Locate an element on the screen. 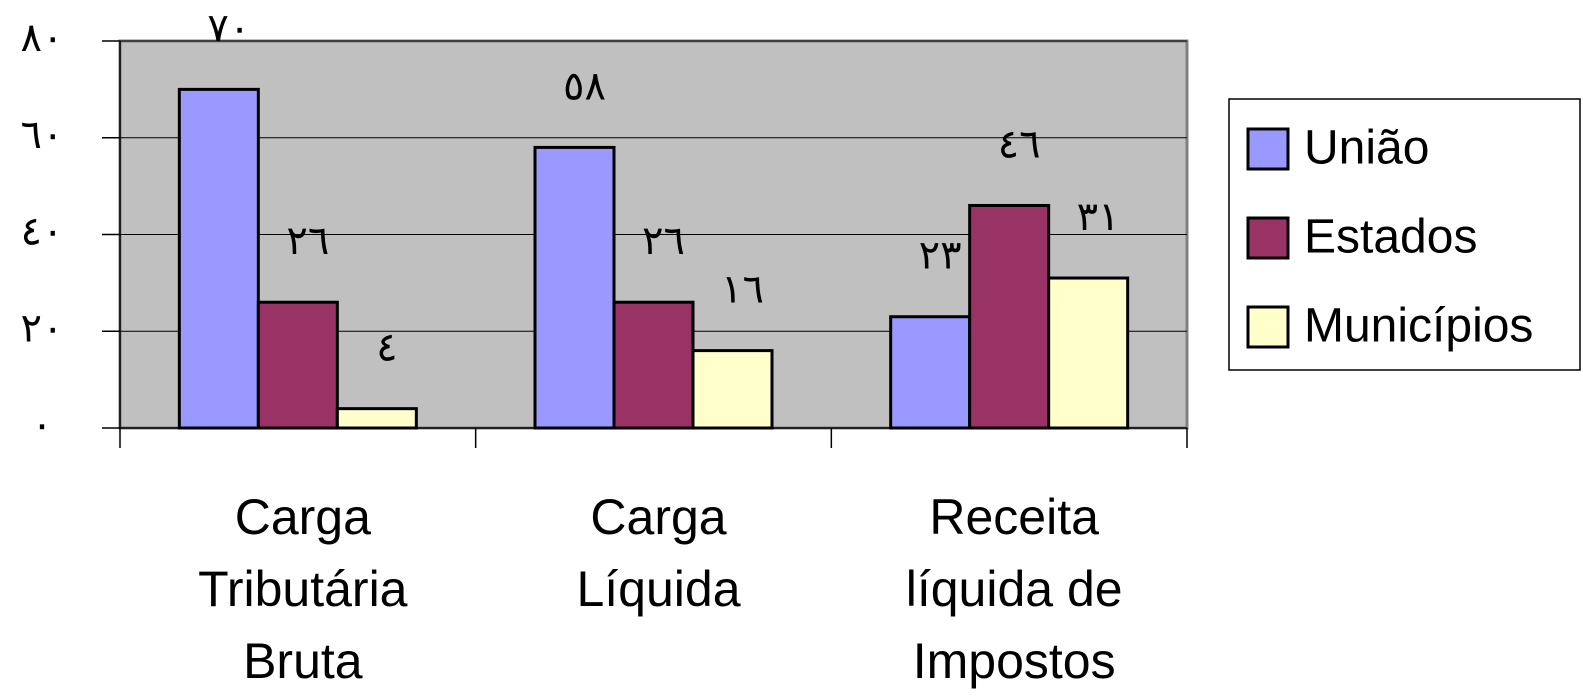  x-tick-label: Receita líquida de Impostos is located at coordinates (1014, 589).